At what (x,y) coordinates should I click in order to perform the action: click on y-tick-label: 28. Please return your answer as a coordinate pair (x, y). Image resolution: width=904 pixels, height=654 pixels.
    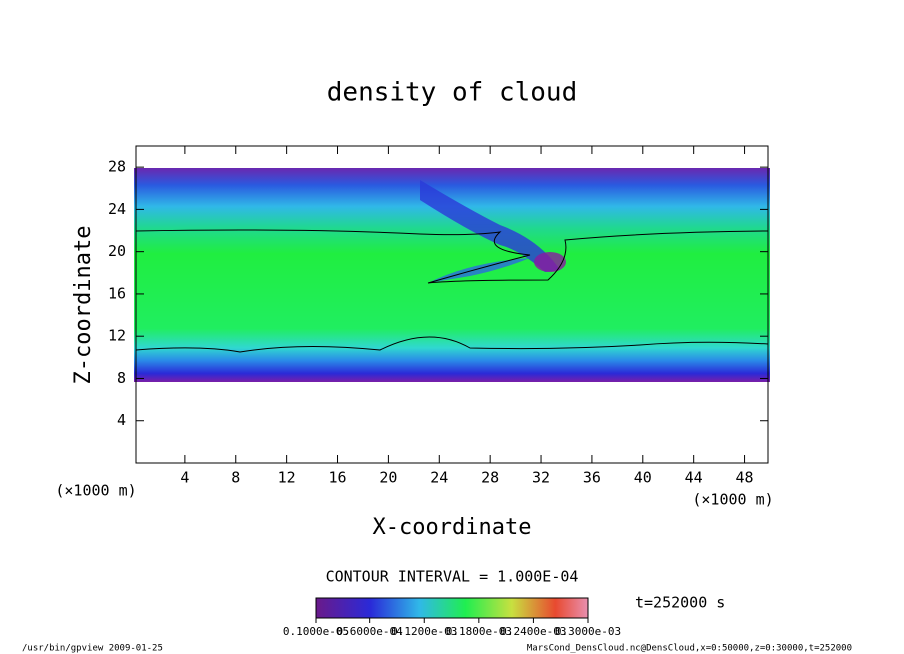
    Looking at the image, I should click on (117, 167).